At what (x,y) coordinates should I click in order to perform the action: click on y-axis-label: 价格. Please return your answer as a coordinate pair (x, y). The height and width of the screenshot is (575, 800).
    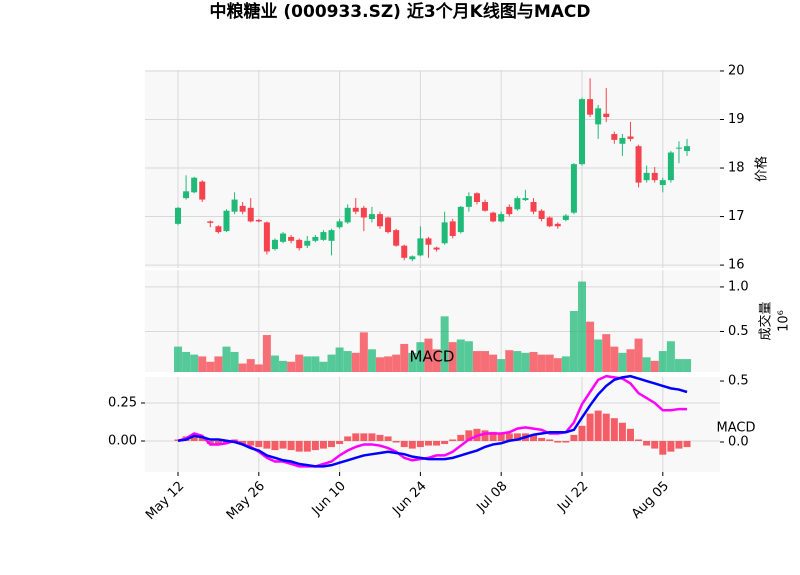
    Looking at the image, I should click on (762, 169).